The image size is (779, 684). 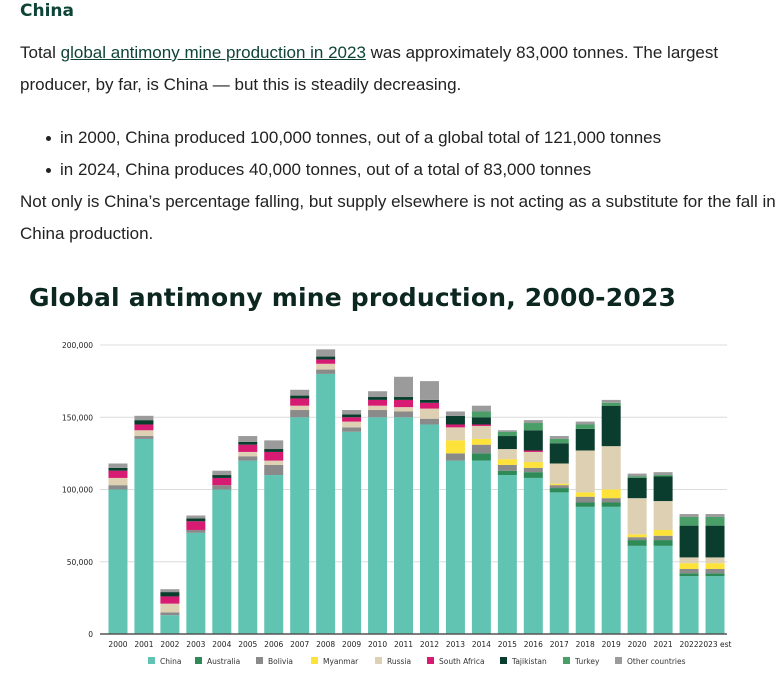 What do you see at coordinates (656, 661) in the screenshot?
I see `legend-label: Other countries` at bounding box center [656, 661].